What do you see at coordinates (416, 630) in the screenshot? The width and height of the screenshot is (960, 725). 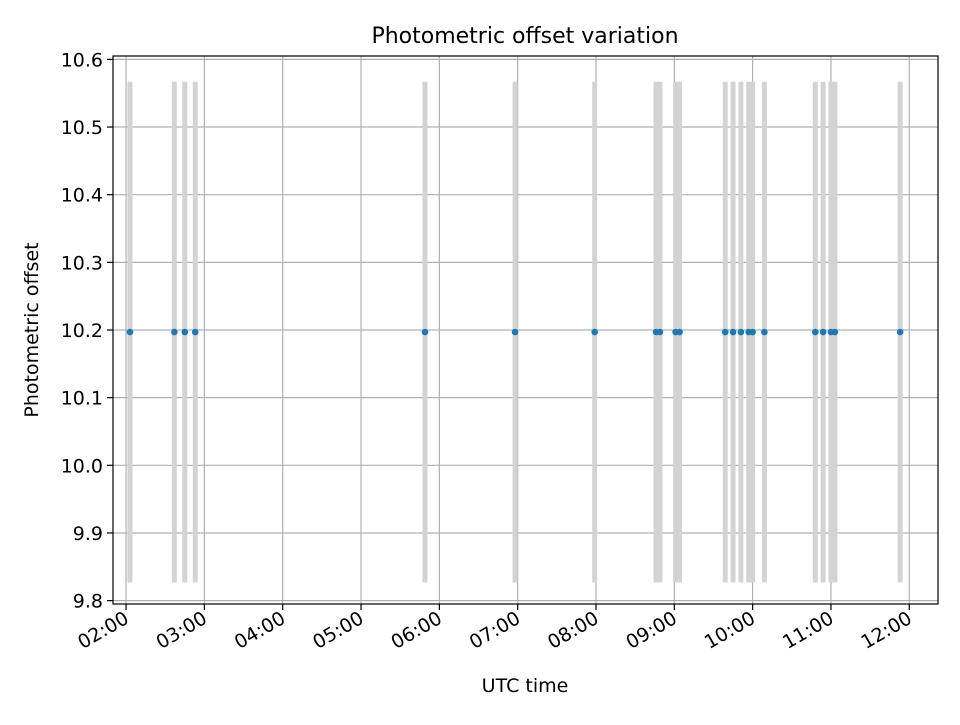 I see `x-tick-label: 06:00` at bounding box center [416, 630].